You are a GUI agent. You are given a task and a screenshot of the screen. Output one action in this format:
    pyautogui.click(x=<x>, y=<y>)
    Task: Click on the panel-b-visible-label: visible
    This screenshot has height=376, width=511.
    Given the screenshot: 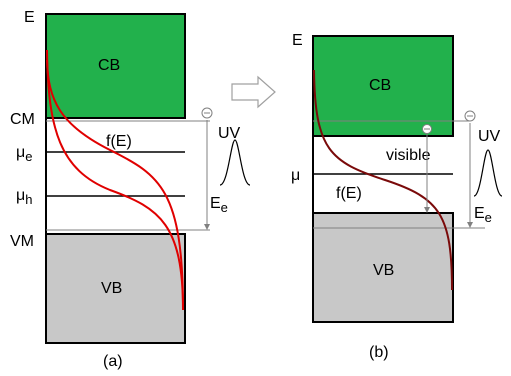 What is the action you would take?
    pyautogui.click(x=408, y=155)
    